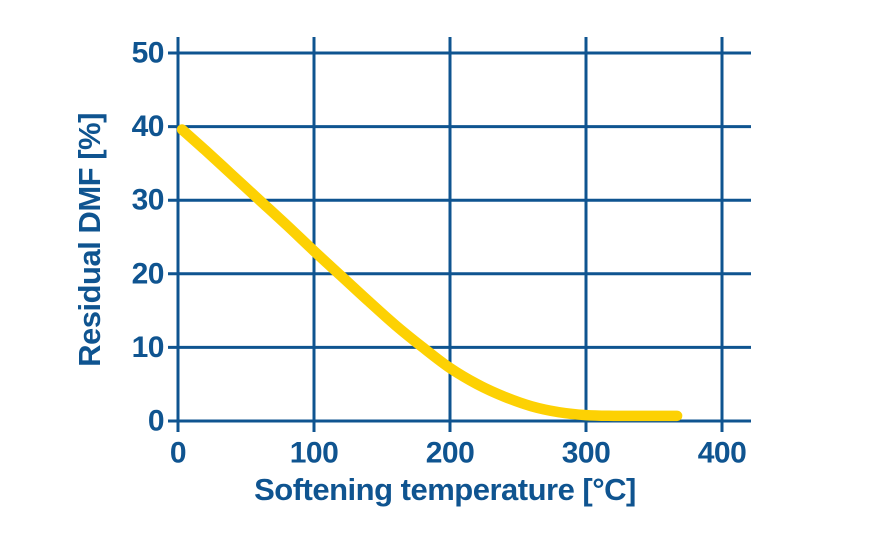  Describe the element at coordinates (148, 53) in the screenshot. I see `y-tick-label: 50` at that location.